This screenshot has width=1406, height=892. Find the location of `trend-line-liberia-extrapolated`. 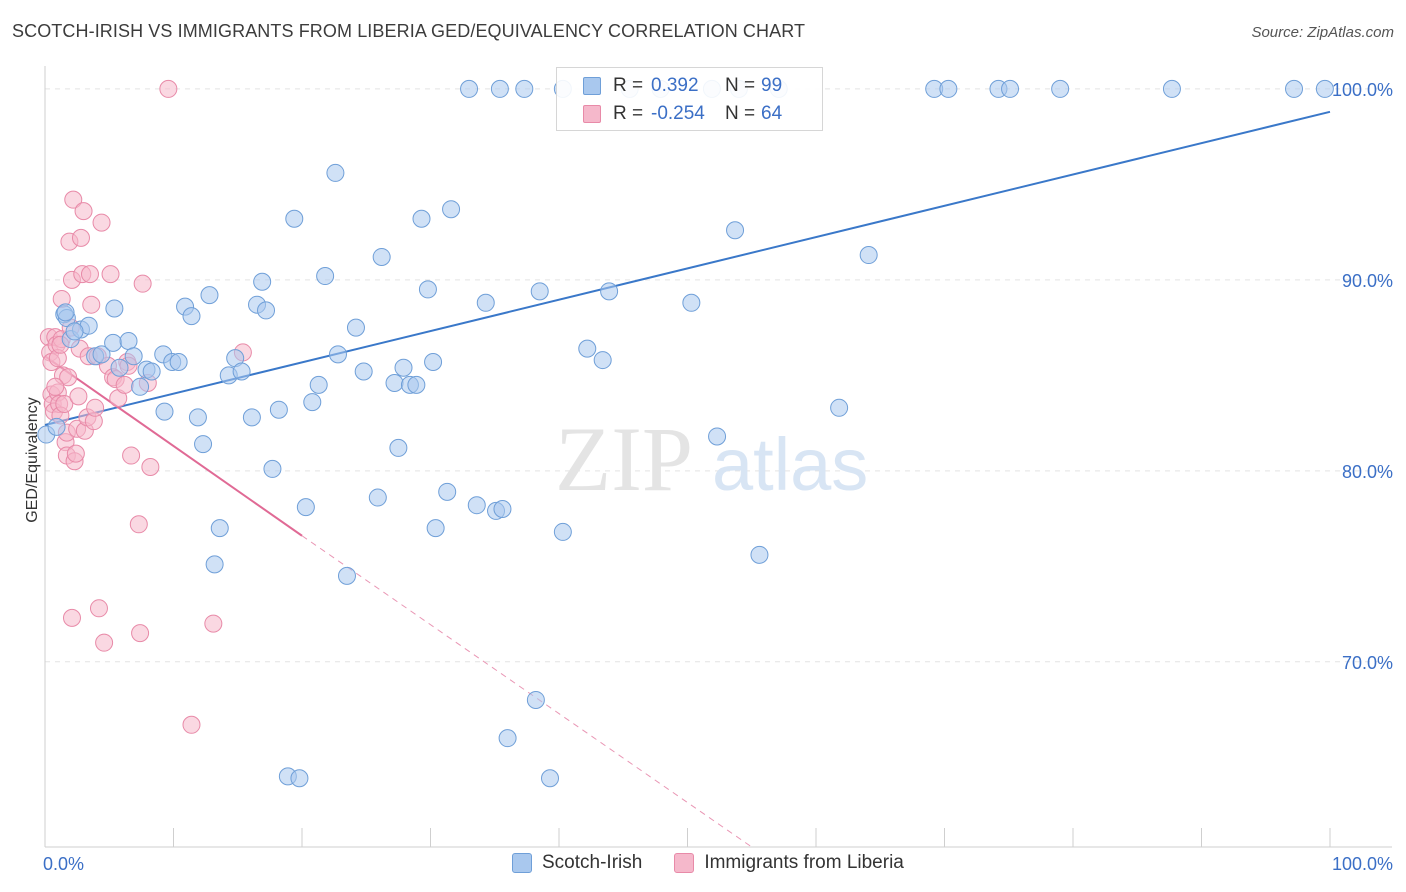

trend-line-liberia-extrapolated is located at coordinates (527, 691).